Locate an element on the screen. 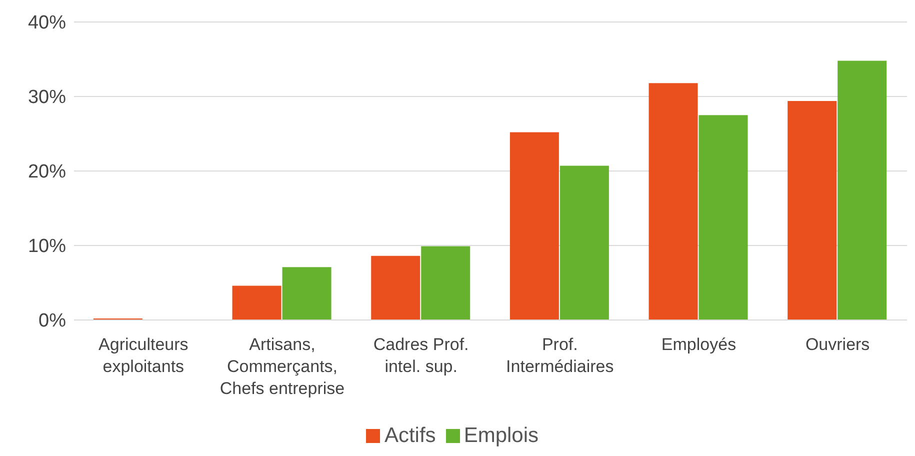 This screenshot has width=915, height=456. y-tick-label: 30% is located at coordinates (47, 97).